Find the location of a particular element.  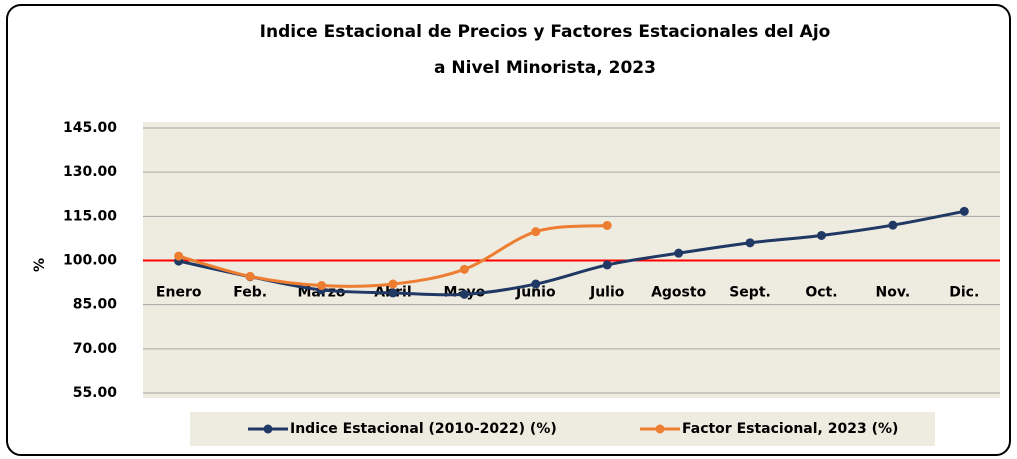

y-tick-label: 55.00 is located at coordinates (95, 393).